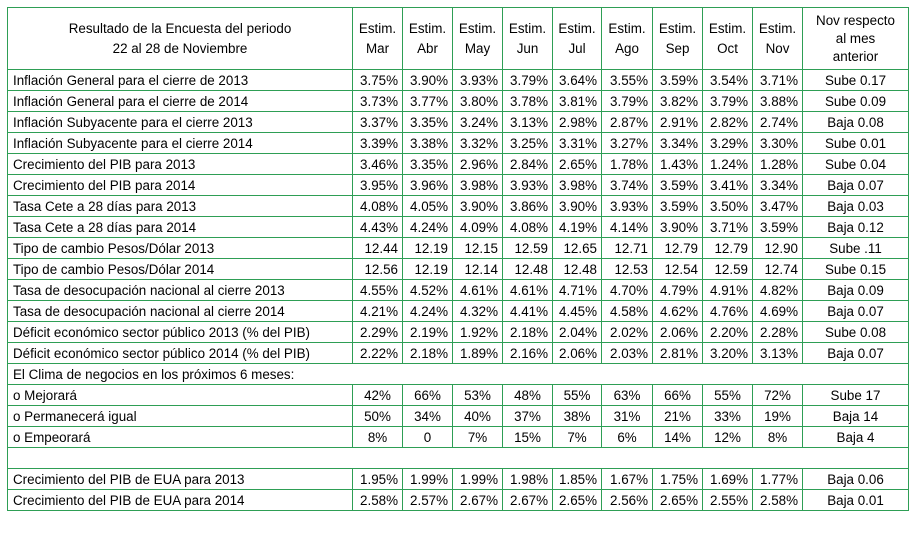 The width and height of the screenshot is (910, 541). I want to click on row-label: Crecimiento del PIB de EUA para 2013, so click(180, 479).